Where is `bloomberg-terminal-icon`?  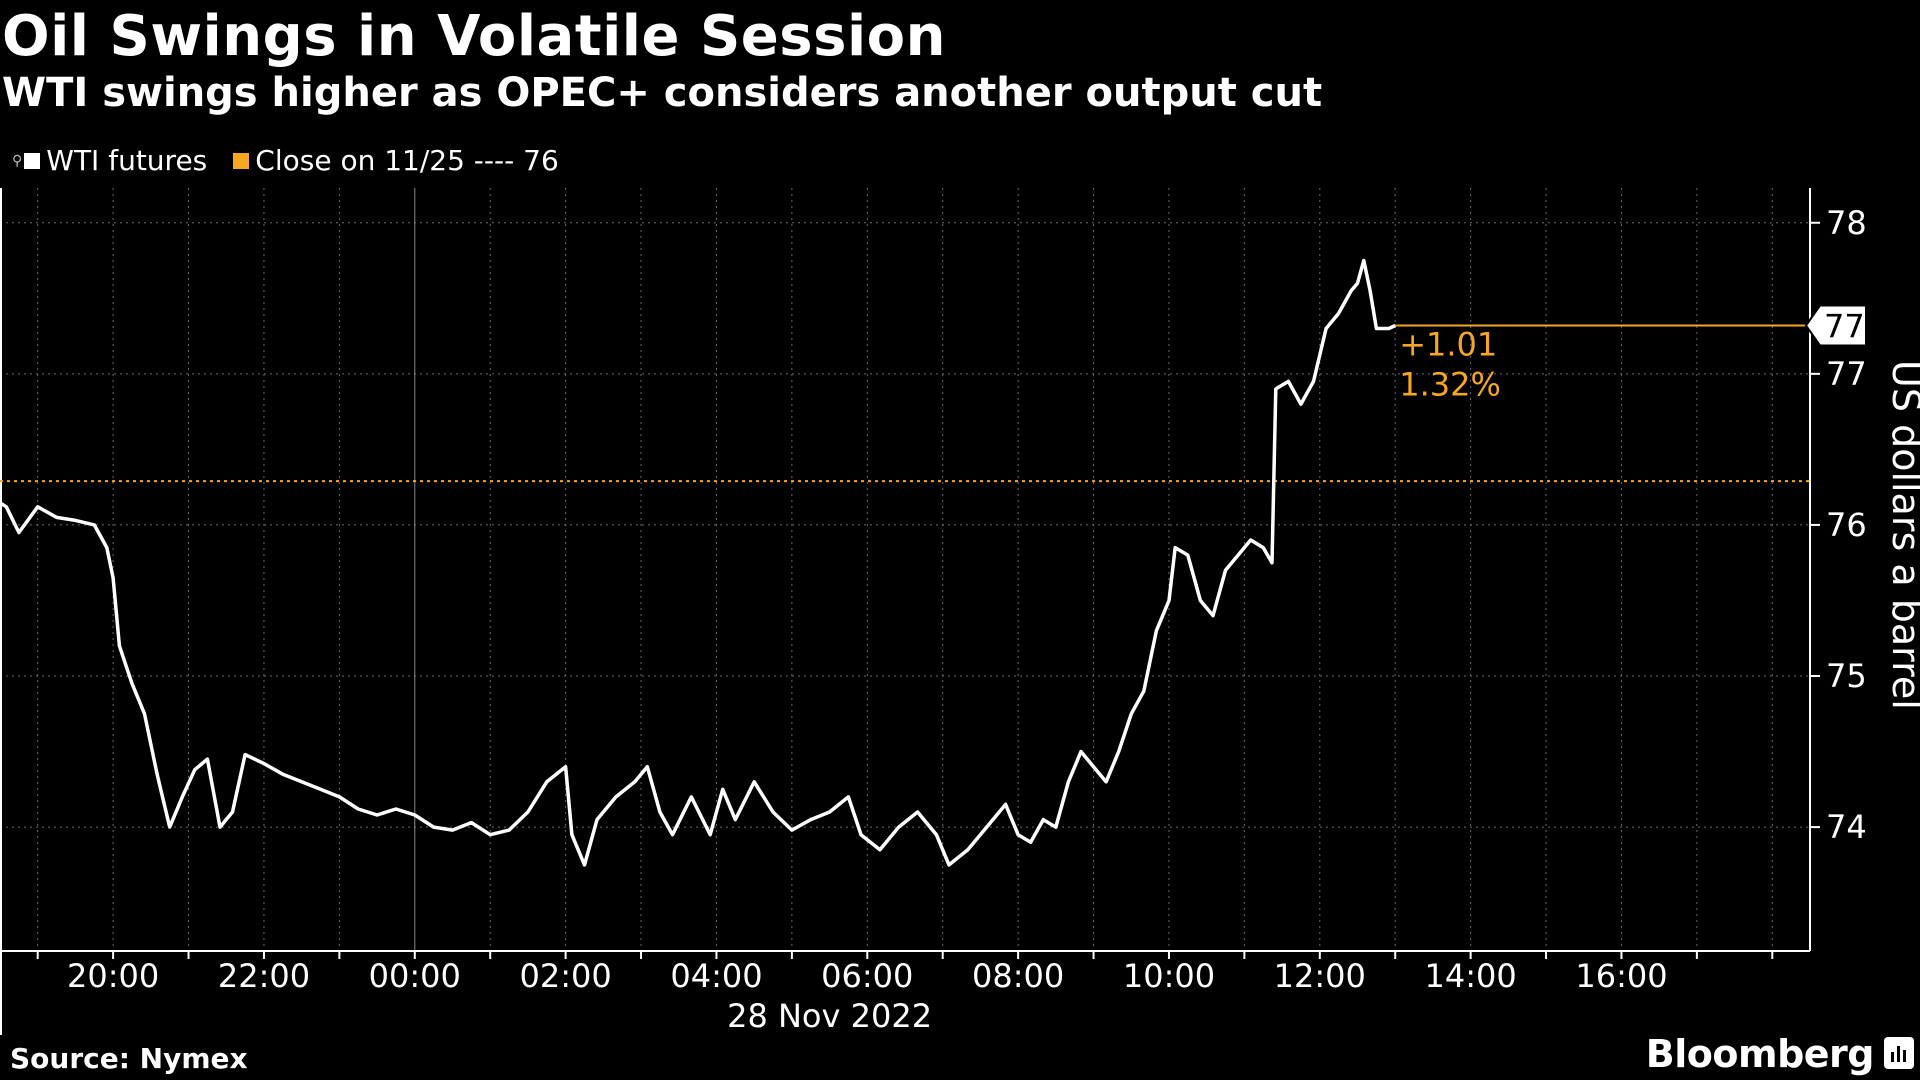
bloomberg-terminal-icon is located at coordinates (1899, 1053).